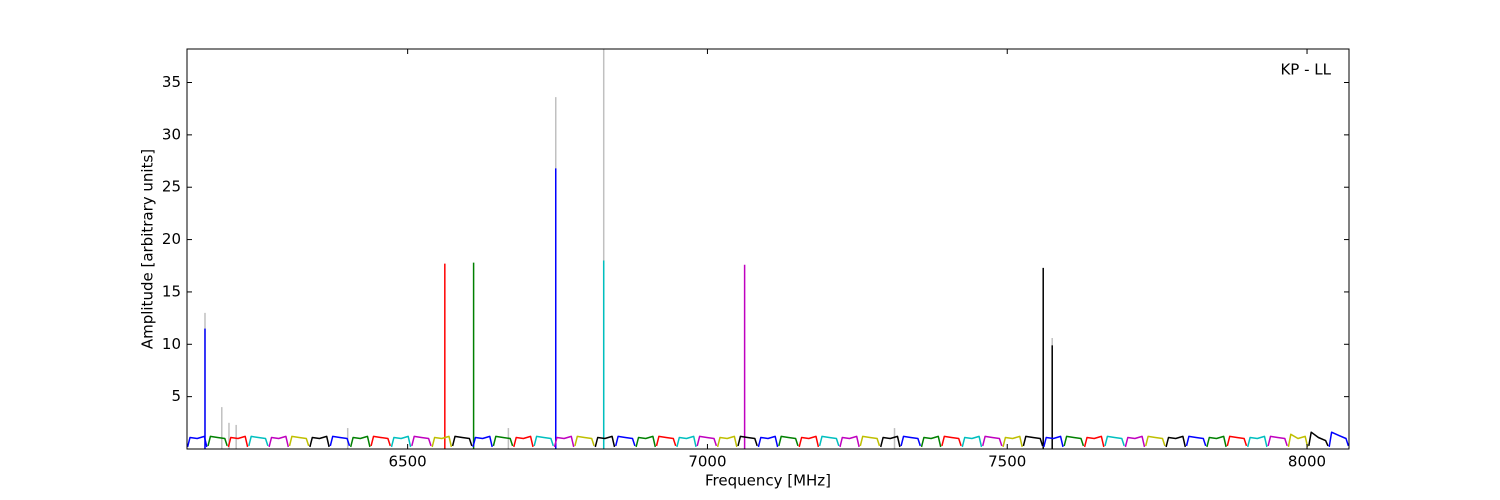  Describe the element at coordinates (1307, 462) in the screenshot. I see `x-tick-label: 8000` at that location.